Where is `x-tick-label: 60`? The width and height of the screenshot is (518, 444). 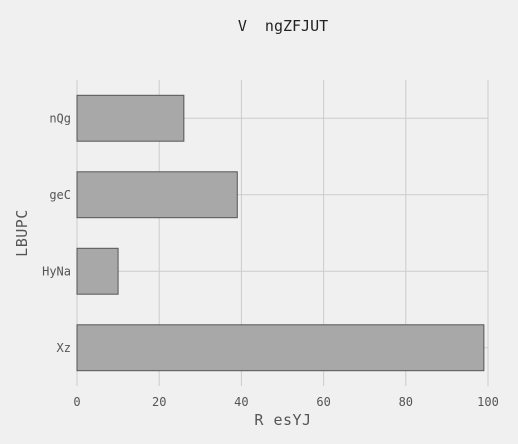
x-tick-label: 60 is located at coordinates (323, 402).